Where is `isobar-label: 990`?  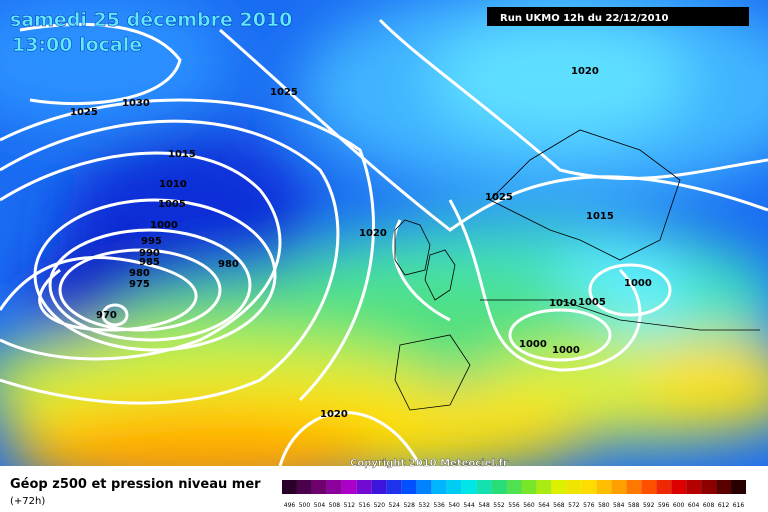 isobar-label: 990 is located at coordinates (149, 253).